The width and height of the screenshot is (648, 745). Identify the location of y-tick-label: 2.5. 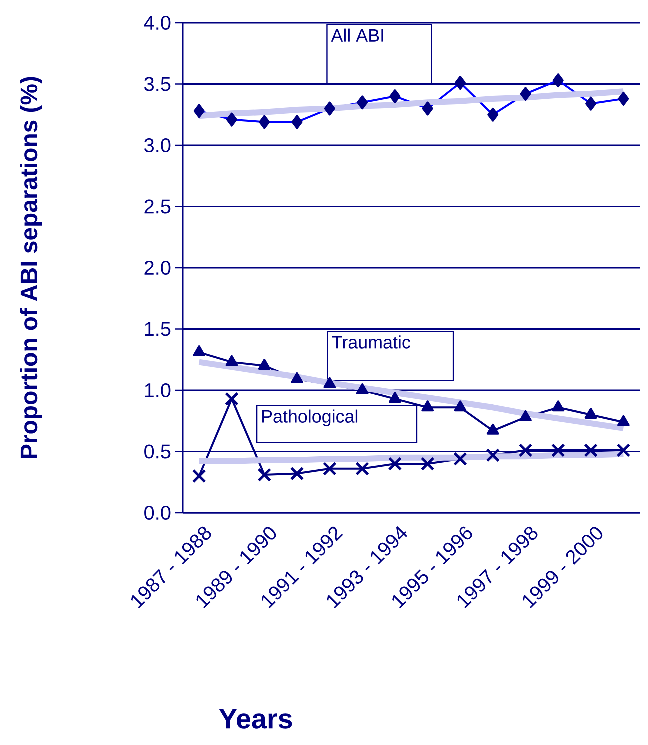
(157, 207).